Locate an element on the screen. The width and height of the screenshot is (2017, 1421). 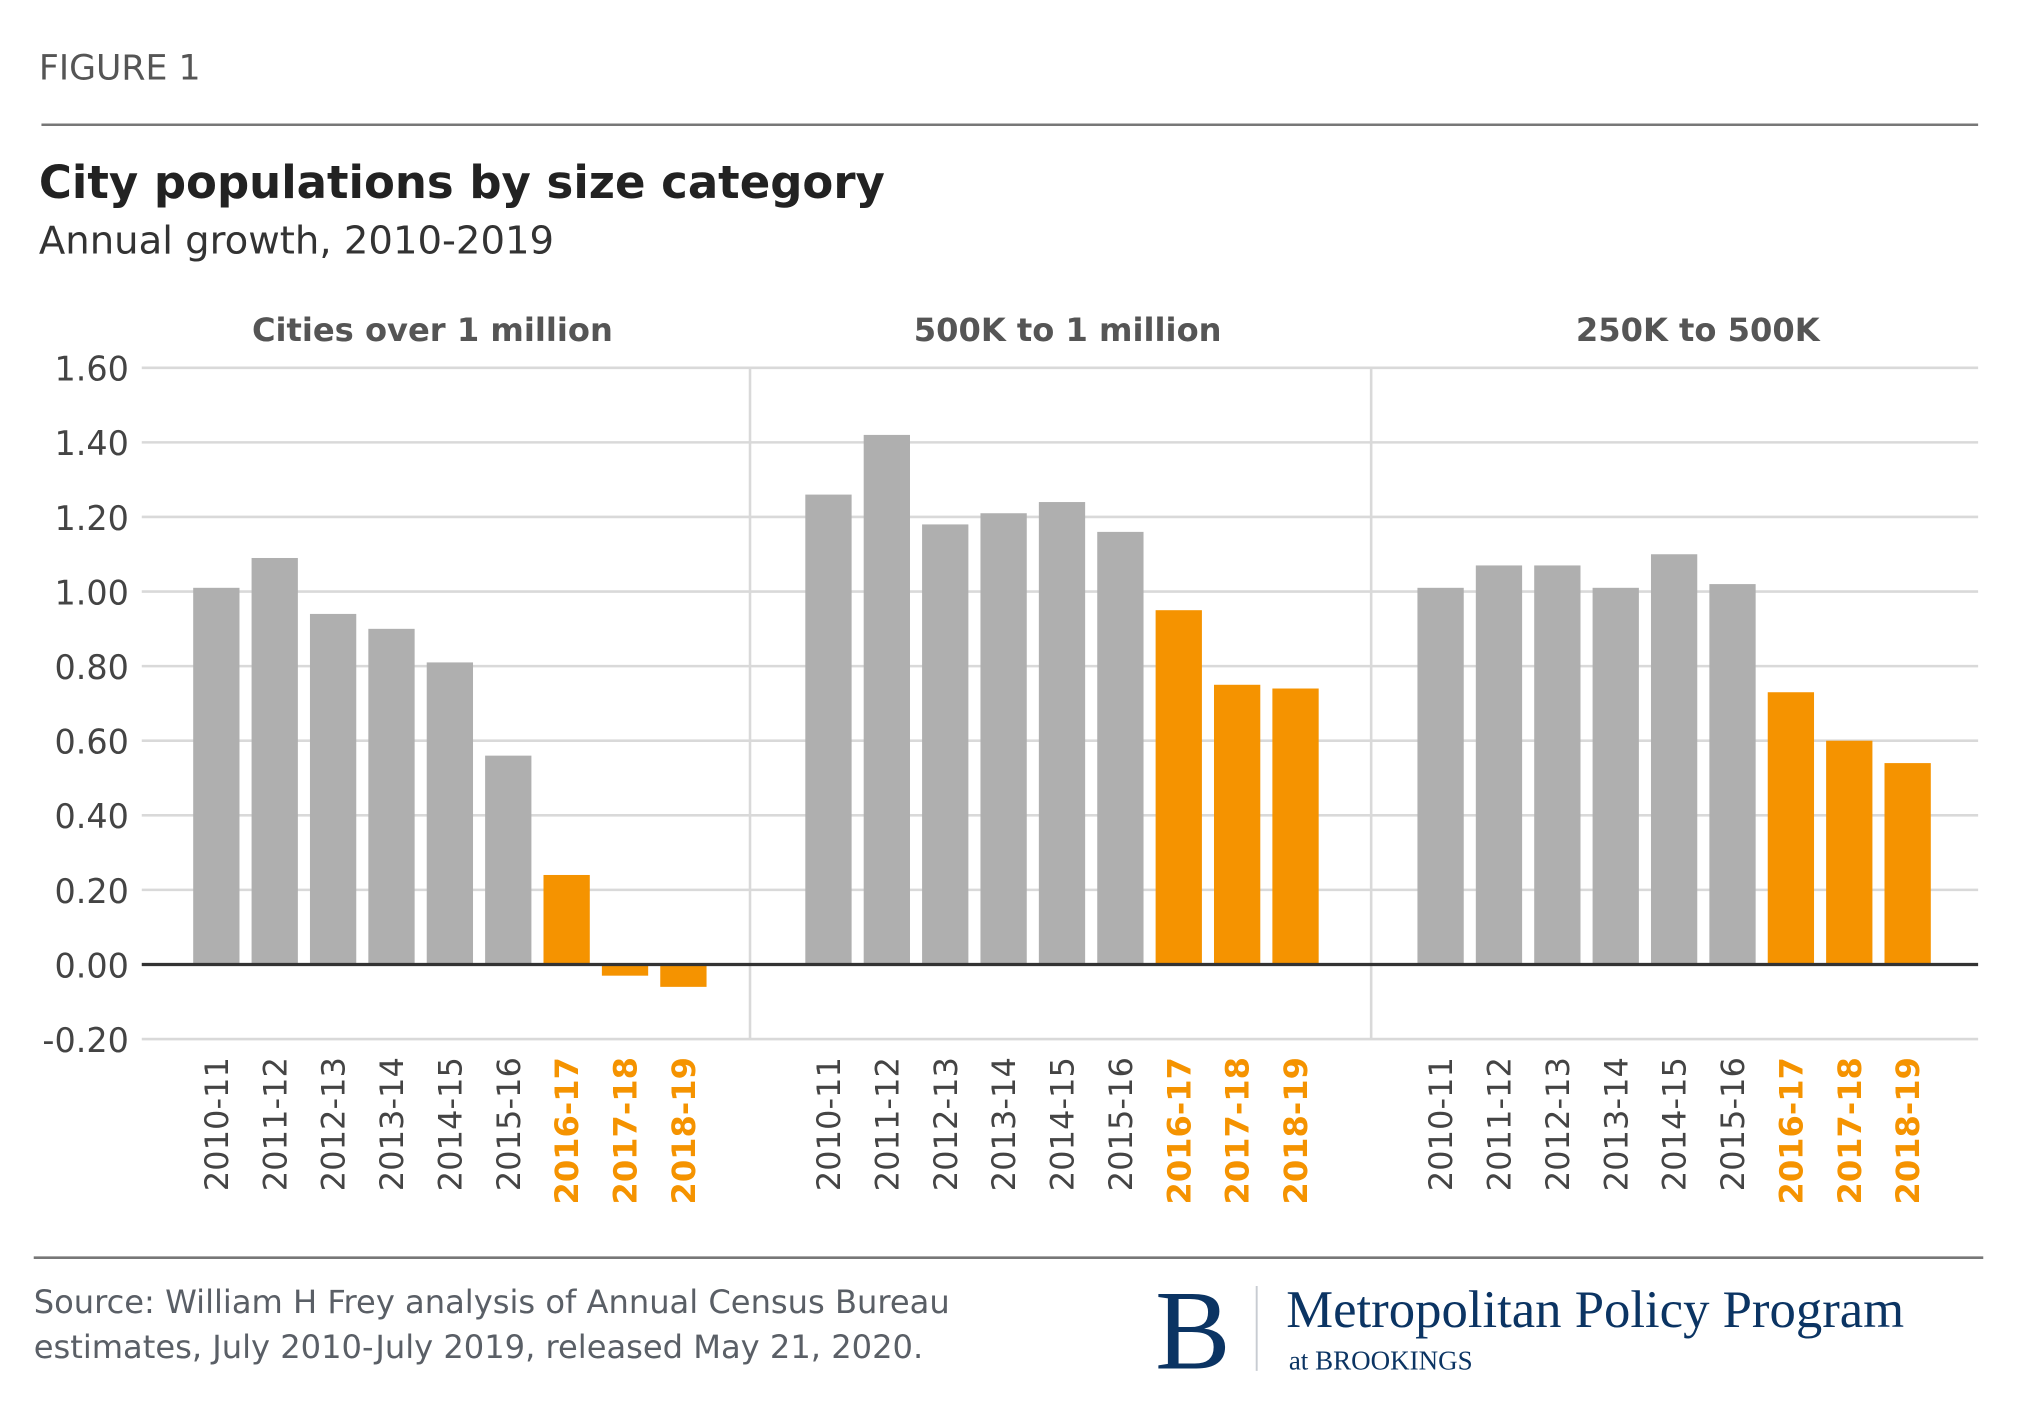
panel-title: 500K to 1 million is located at coordinates (1068, 330).